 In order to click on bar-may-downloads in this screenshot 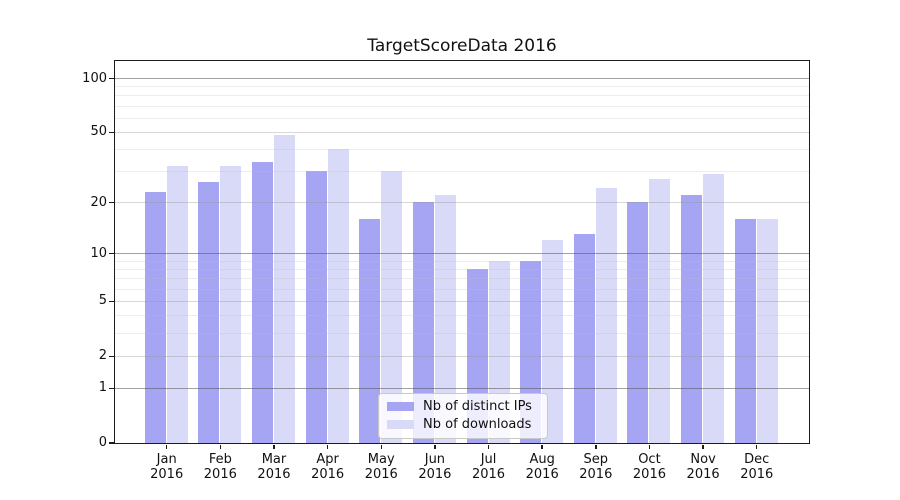, I will do `click(392, 307)`.